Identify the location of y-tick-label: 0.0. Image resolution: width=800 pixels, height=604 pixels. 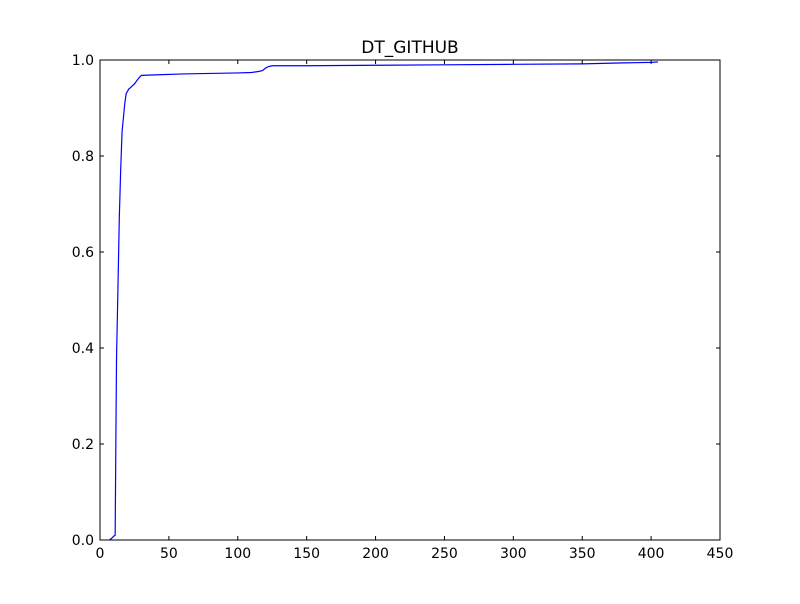
(83, 541).